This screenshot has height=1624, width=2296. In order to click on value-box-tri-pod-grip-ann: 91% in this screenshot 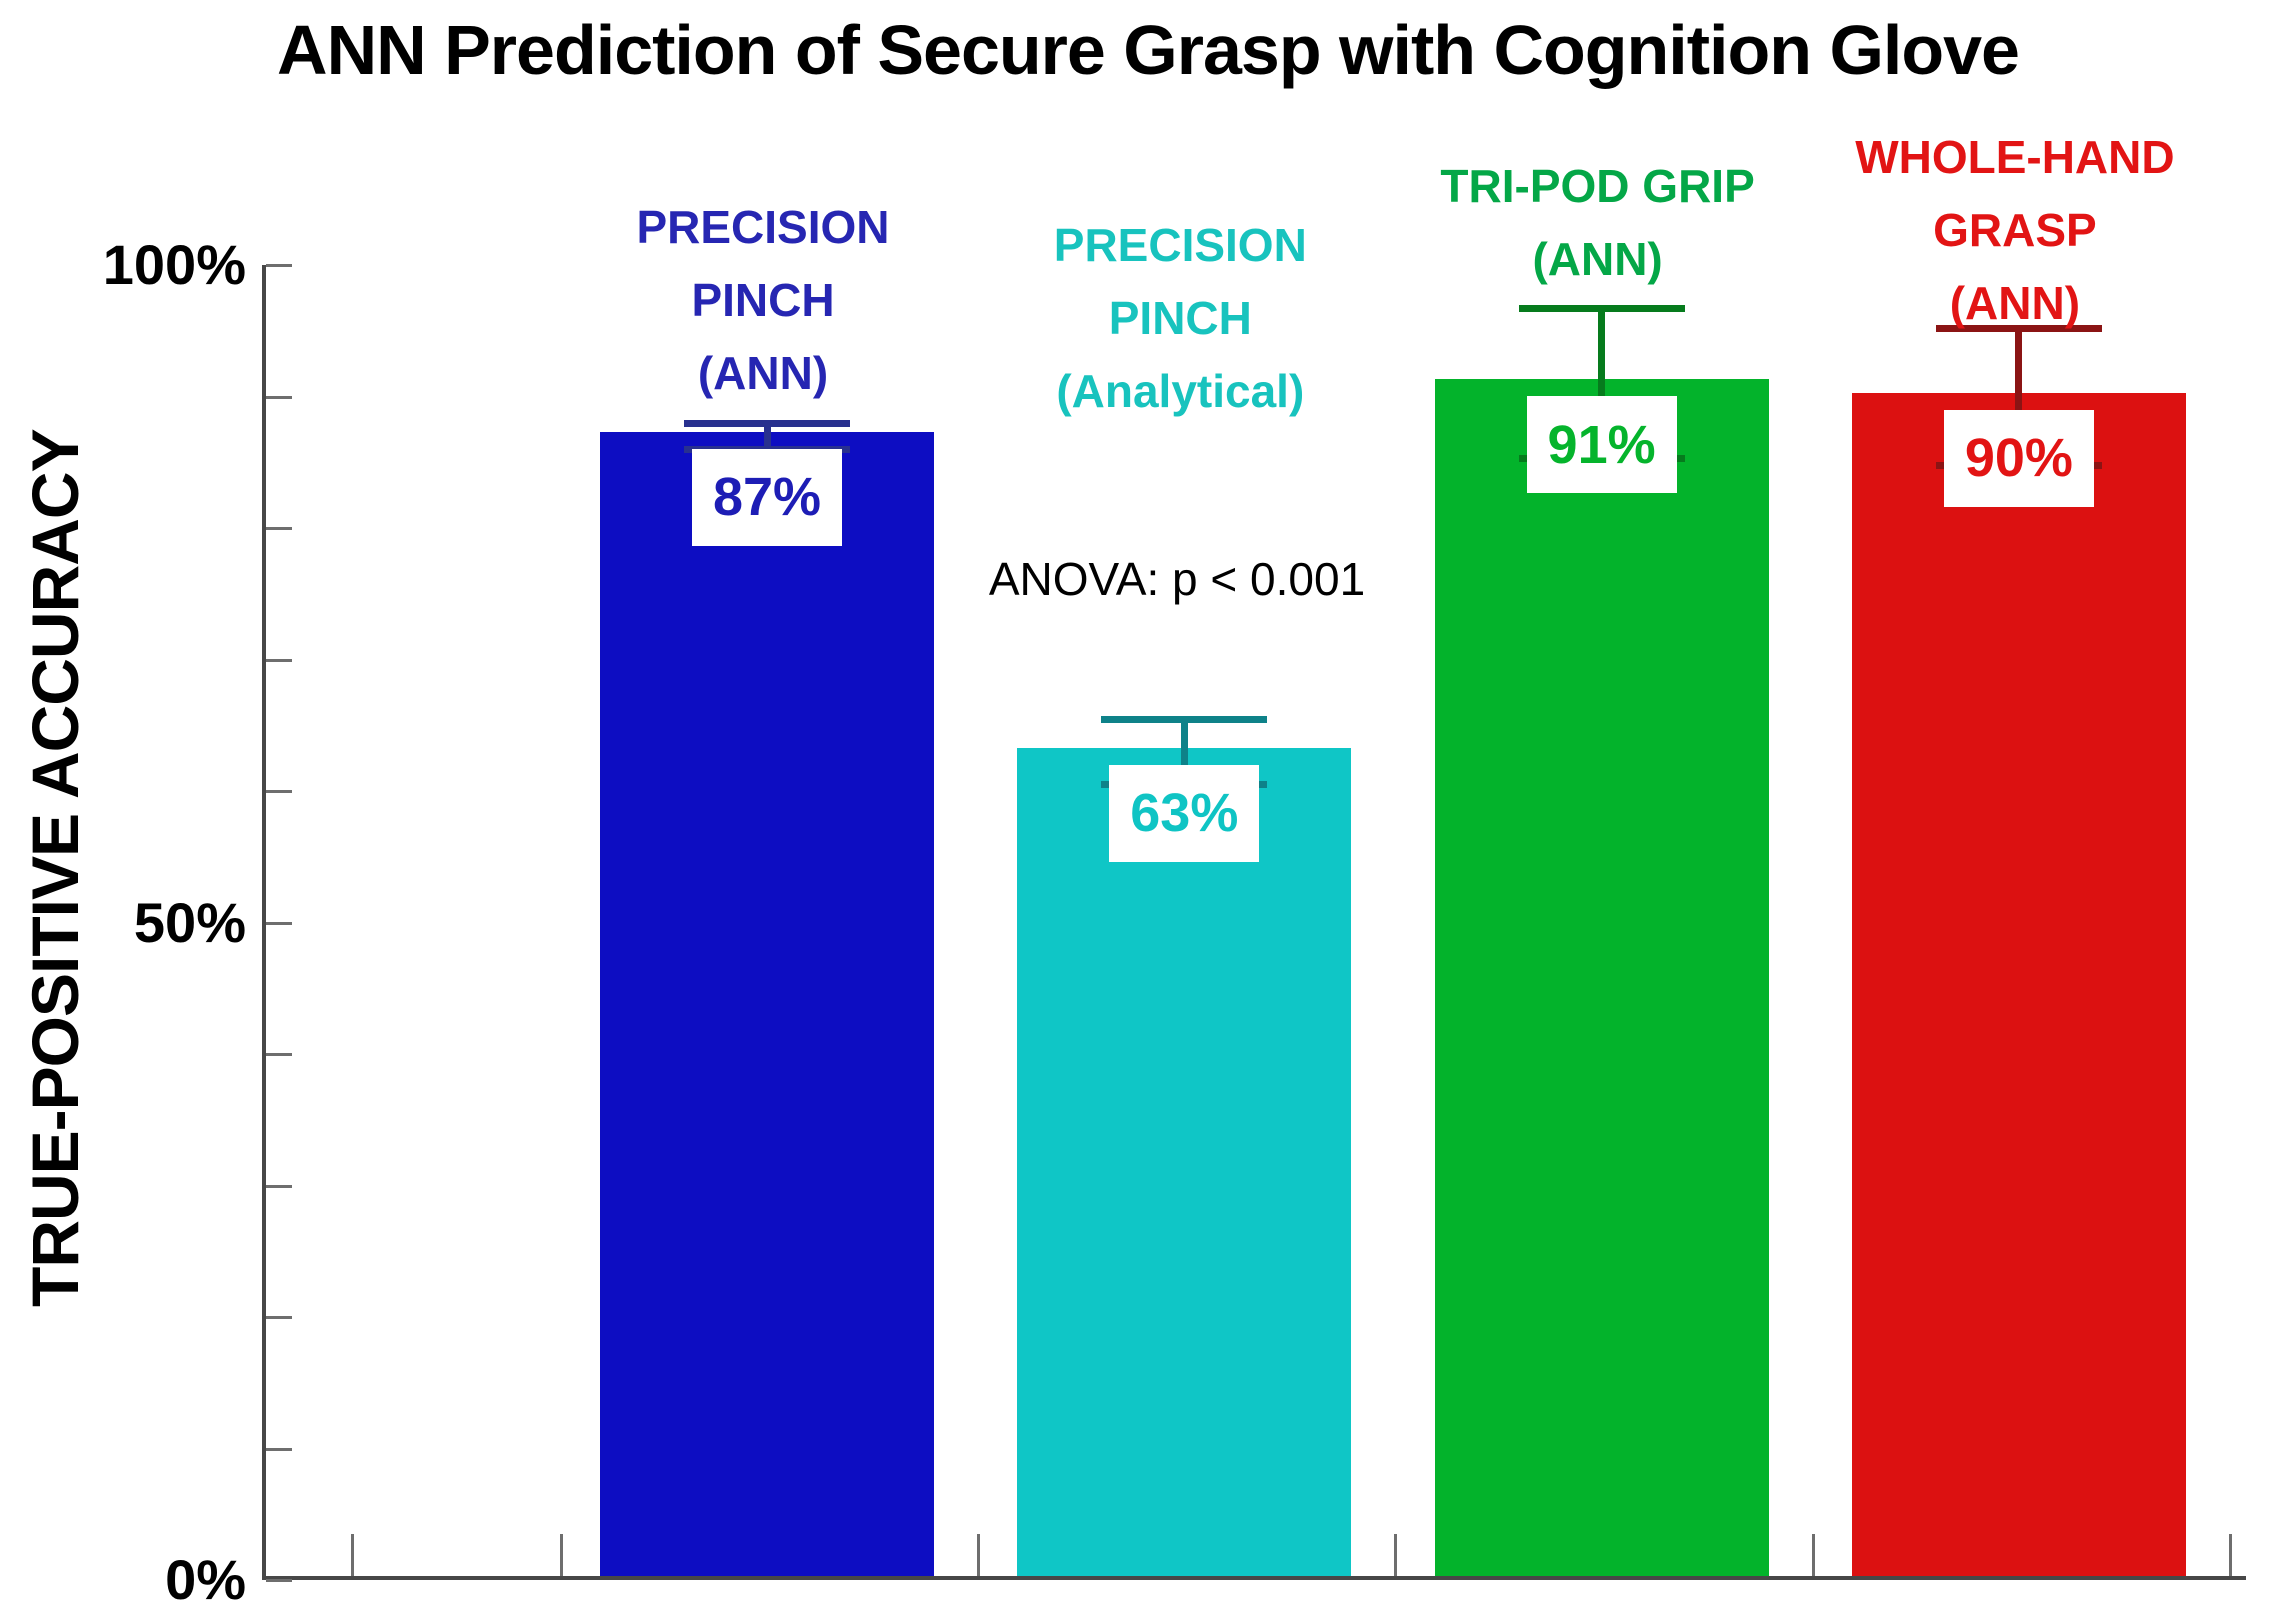, I will do `click(1601, 445)`.